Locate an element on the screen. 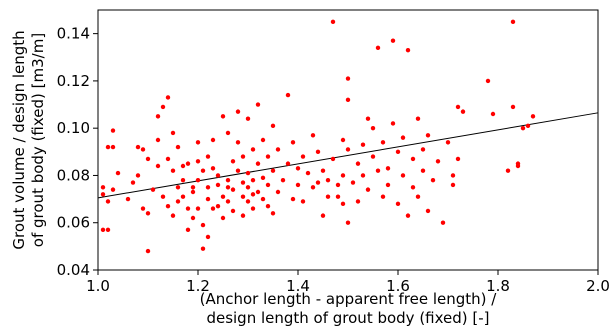 This screenshot has height=334, width=613. y-axis-label-line-2: of grout body (fixed) [m3/m] is located at coordinates (38, 140).